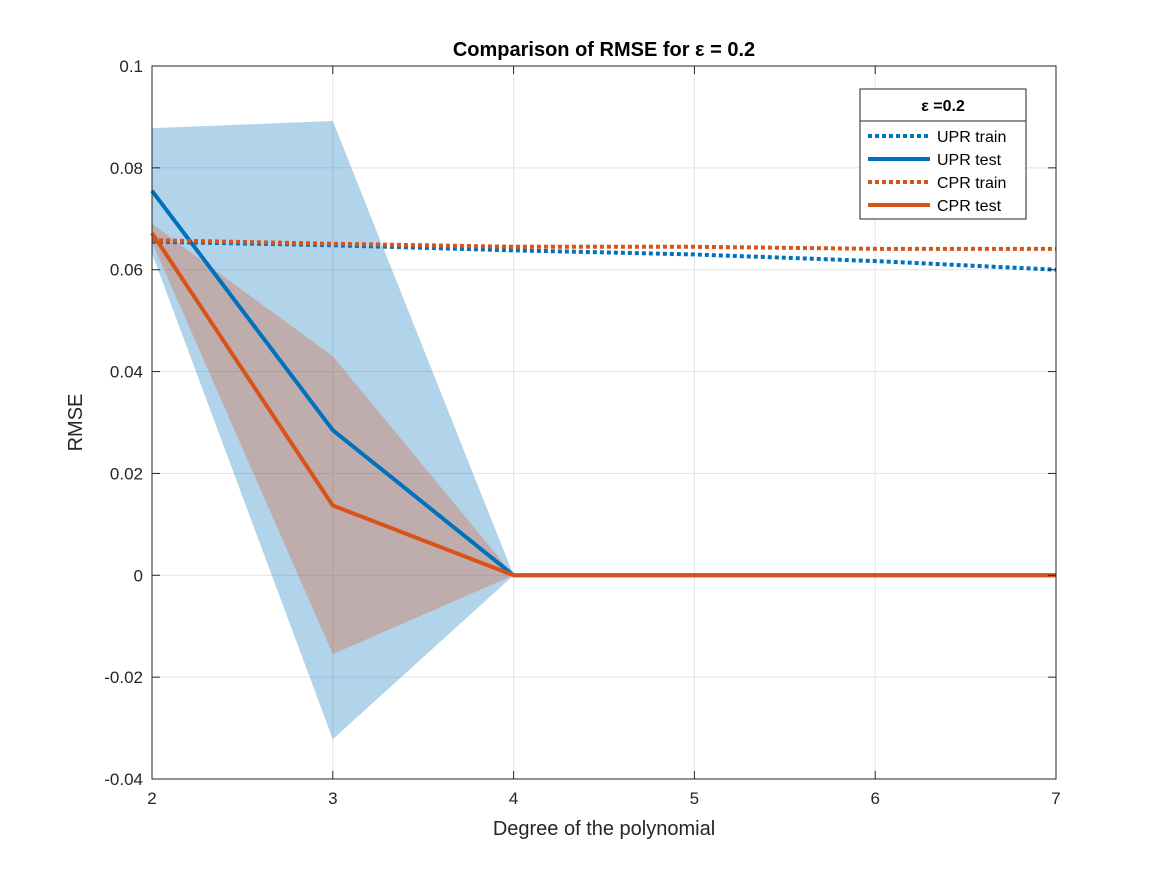  I want to click on y-tick-label: -0.04, so click(123, 779).